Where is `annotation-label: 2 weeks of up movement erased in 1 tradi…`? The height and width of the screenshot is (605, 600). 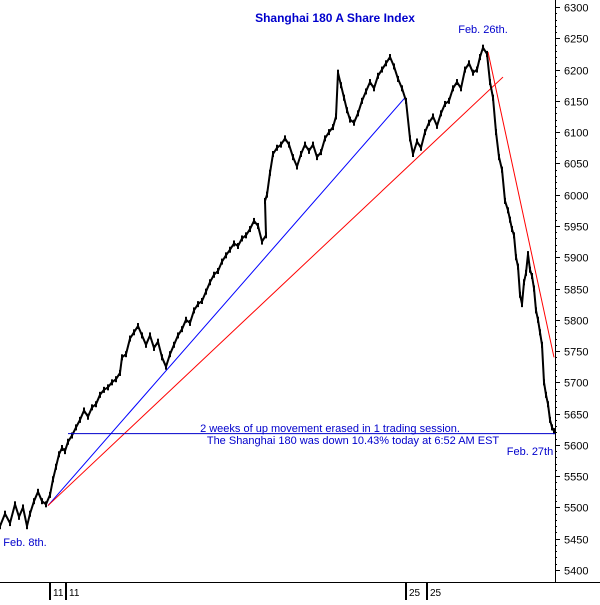 annotation-label: 2 weeks of up movement erased in 1 tradi… is located at coordinates (330, 429).